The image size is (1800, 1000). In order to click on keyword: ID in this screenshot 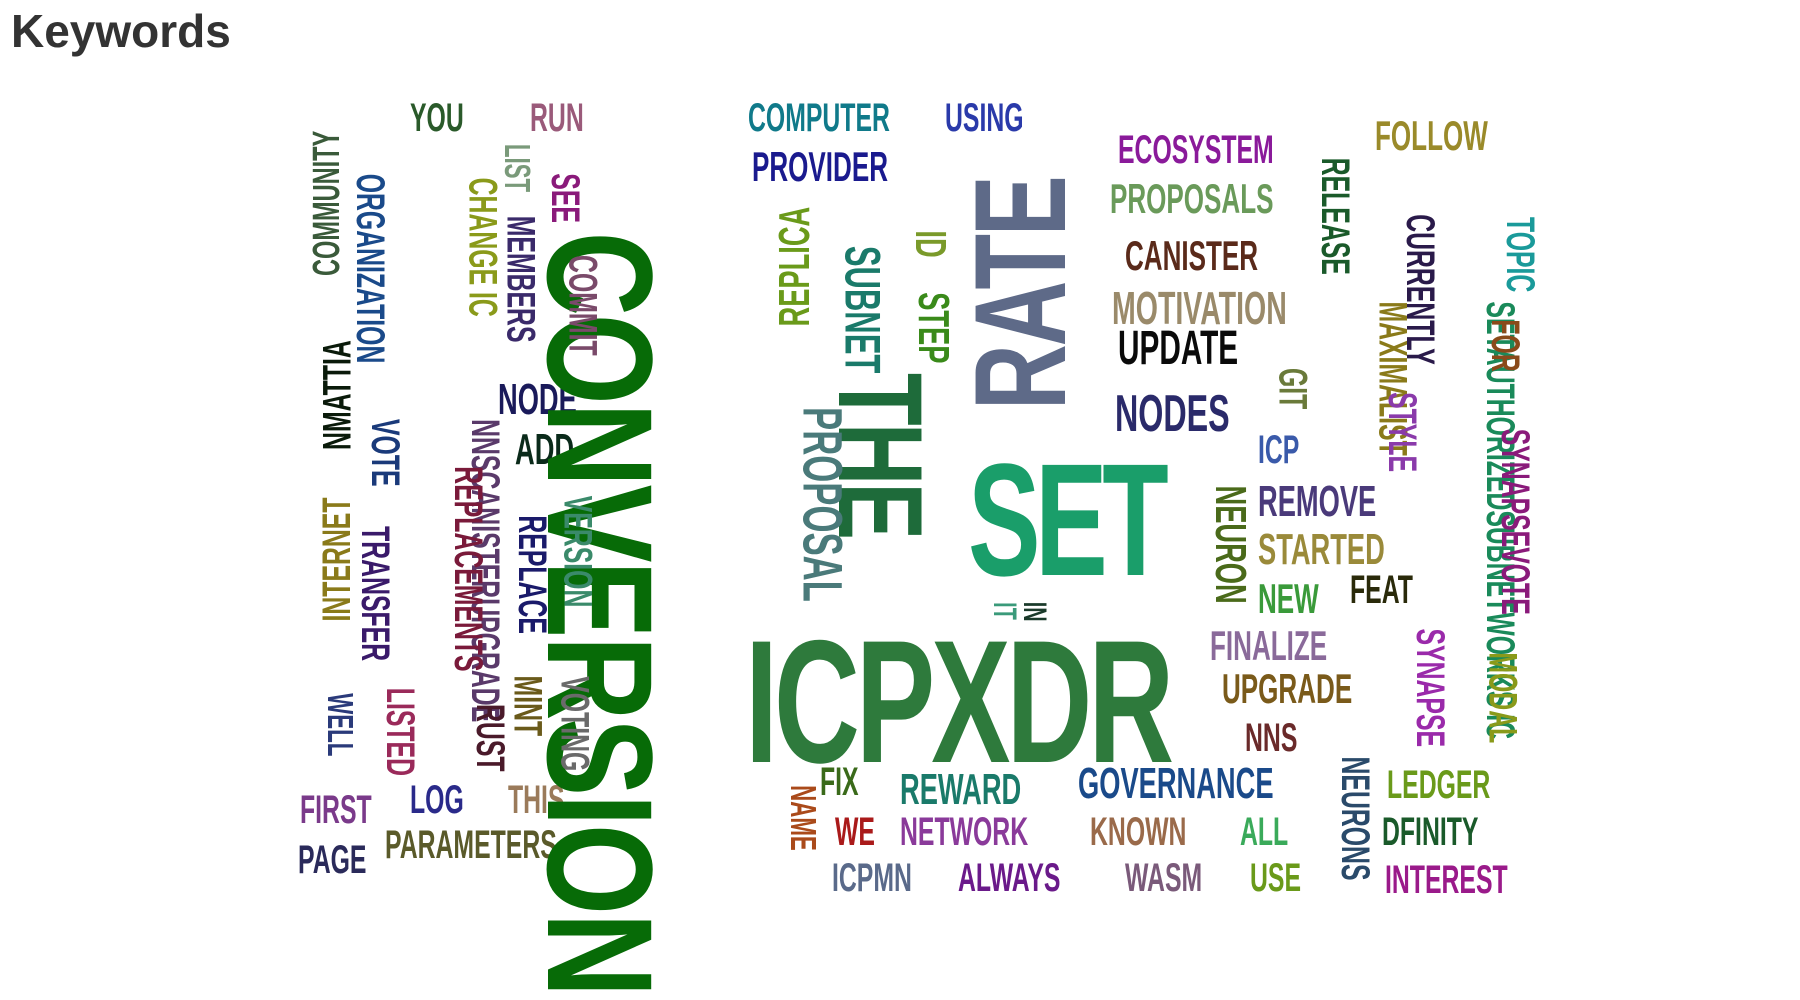, I will do `click(930, 244)`.